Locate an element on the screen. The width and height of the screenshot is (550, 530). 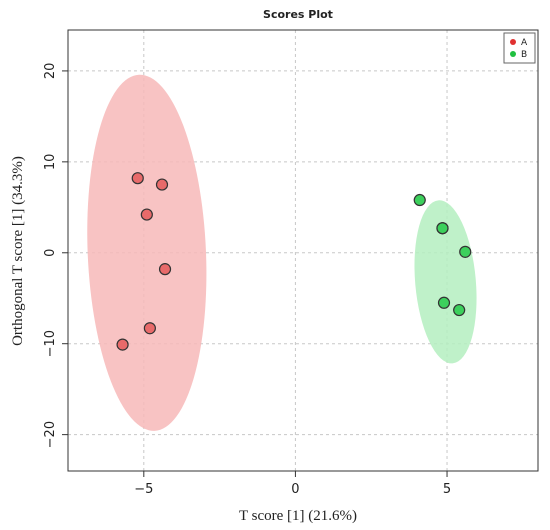
chart-title: Scores Plot is located at coordinates (298, 14).